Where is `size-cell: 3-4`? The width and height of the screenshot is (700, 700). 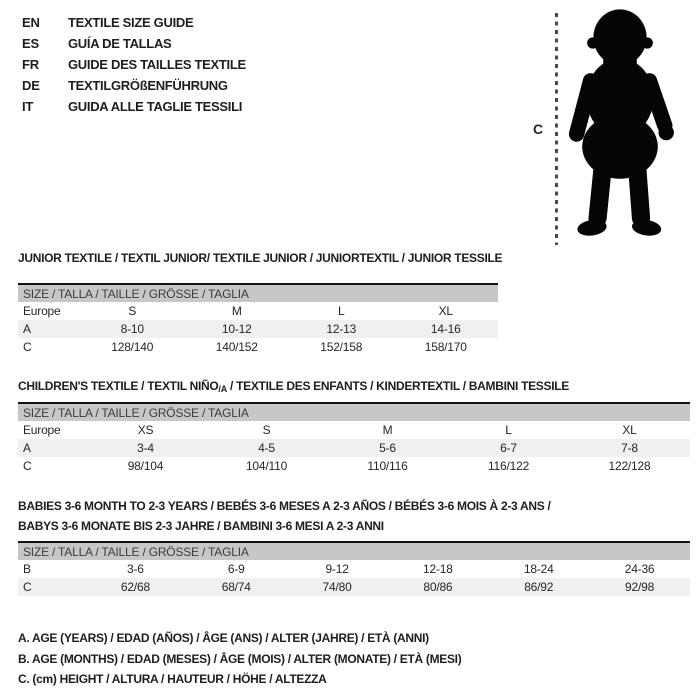
size-cell: 3-4 is located at coordinates (145, 448).